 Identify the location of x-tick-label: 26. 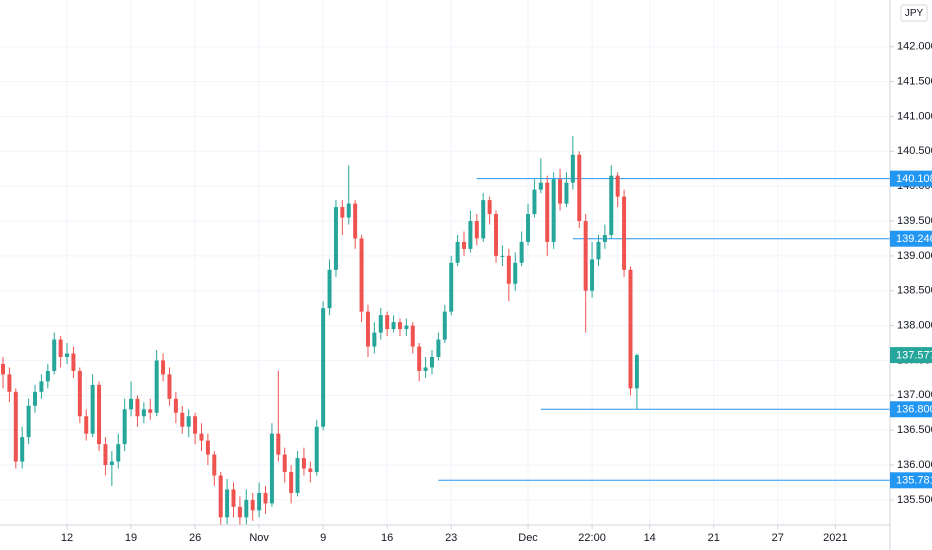
(195, 538).